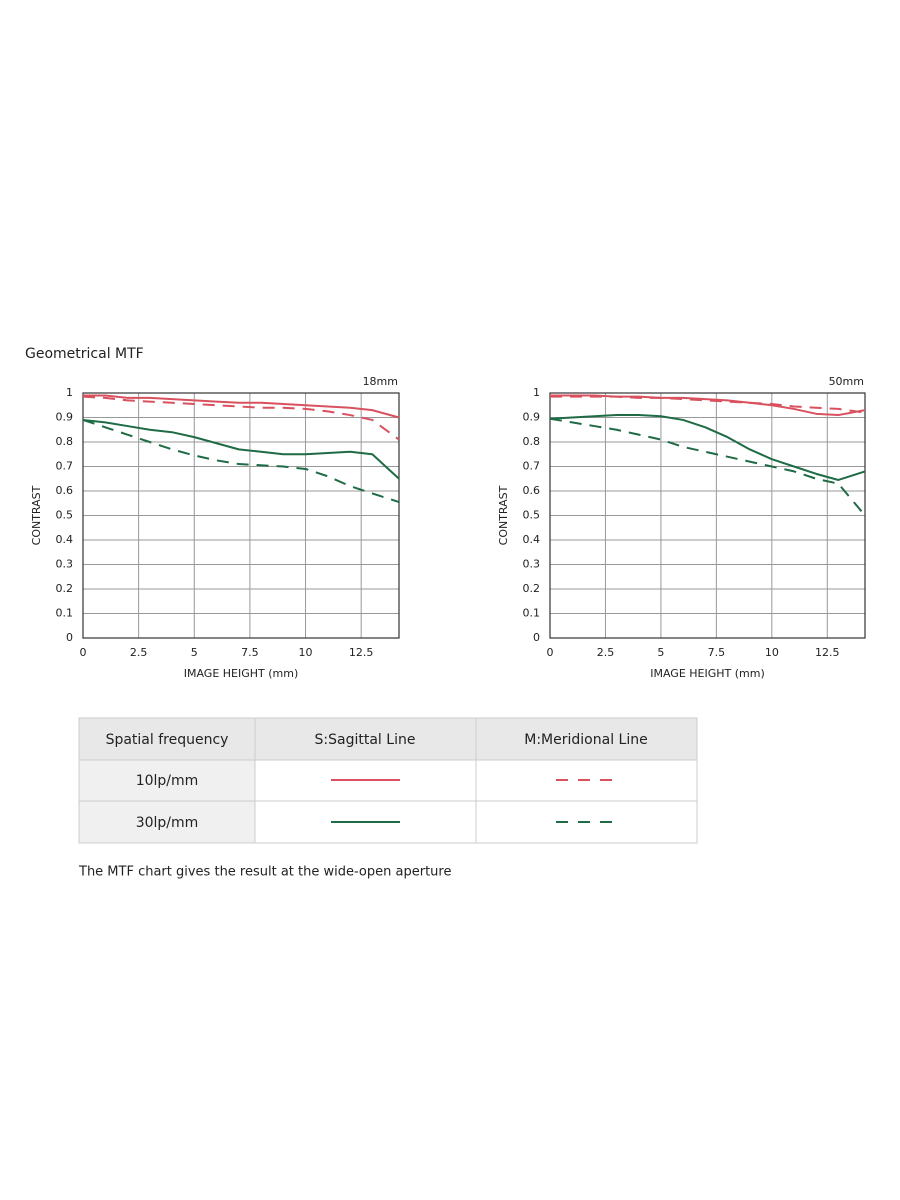  Describe the element at coordinates (167, 781) in the screenshot. I see `table-cell: 10lp/mm` at that location.